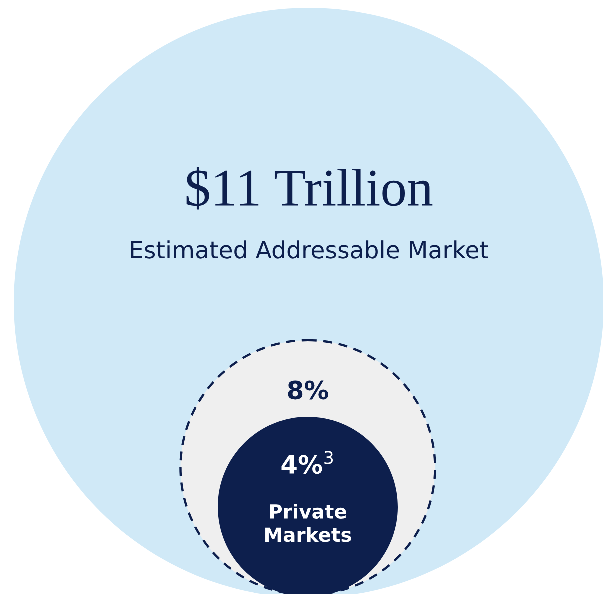  What do you see at coordinates (309, 249) in the screenshot?
I see `text: Estimated Addressable Market` at bounding box center [309, 249].